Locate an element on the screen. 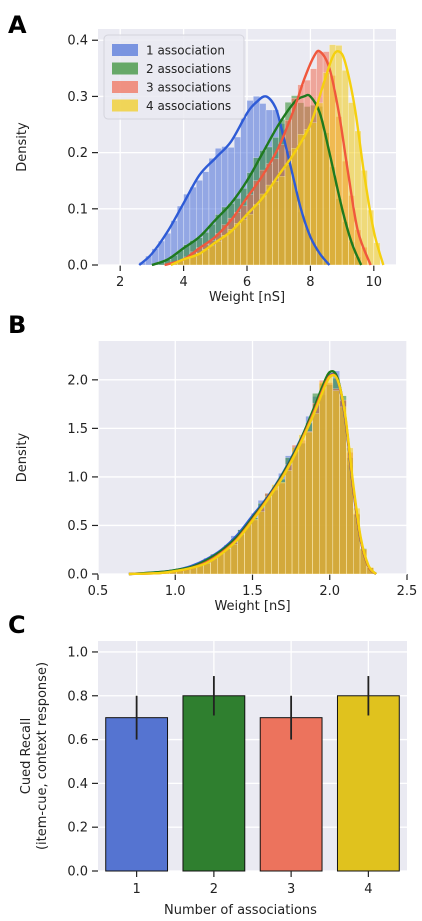 The image size is (422, 921). panel-letter-c: C is located at coordinates (17, 625).